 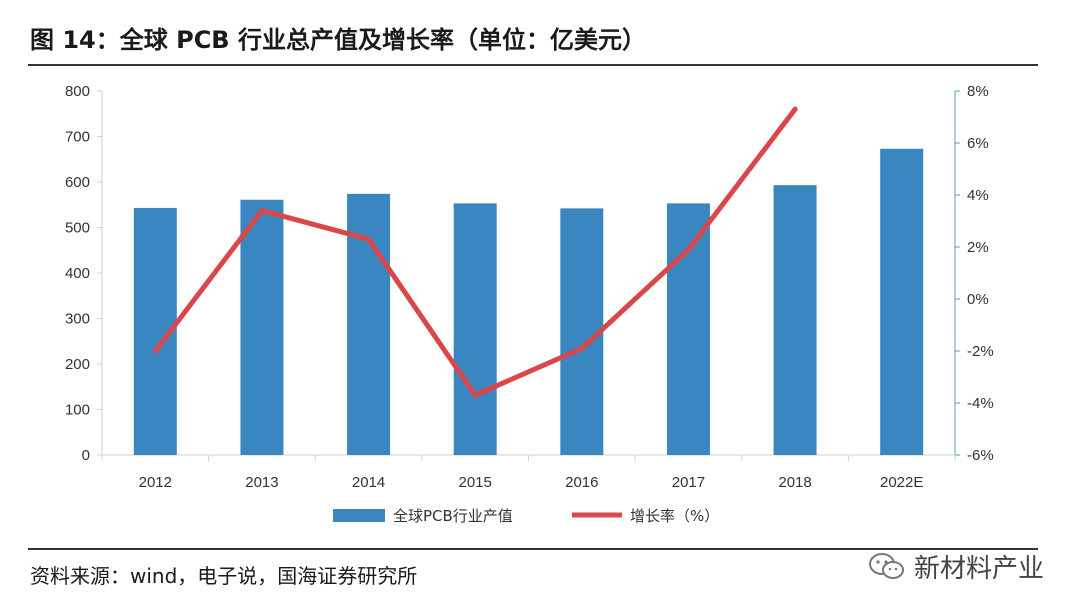 I want to click on left-tick-label: 300, so click(x=77, y=319).